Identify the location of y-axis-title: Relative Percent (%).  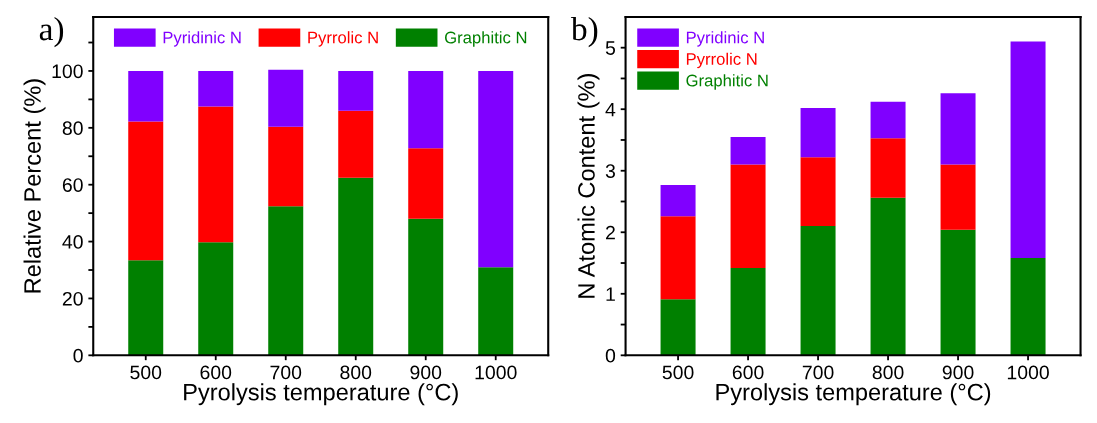
(34, 186).